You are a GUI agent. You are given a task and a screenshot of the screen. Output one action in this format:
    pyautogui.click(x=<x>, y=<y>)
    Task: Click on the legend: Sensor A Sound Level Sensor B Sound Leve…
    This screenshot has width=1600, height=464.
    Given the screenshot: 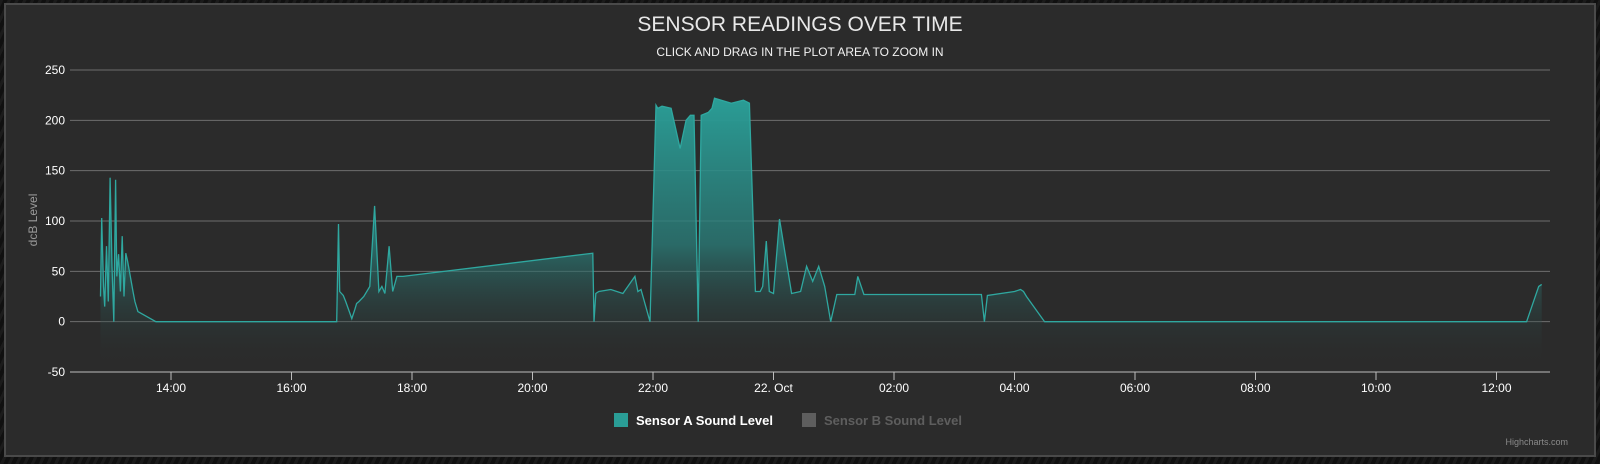 What is the action you would take?
    pyautogui.click(x=788, y=420)
    